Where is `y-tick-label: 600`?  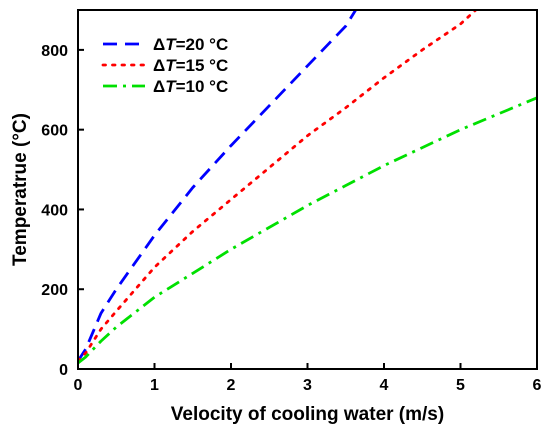 y-tick-label: 600 is located at coordinates (54, 131).